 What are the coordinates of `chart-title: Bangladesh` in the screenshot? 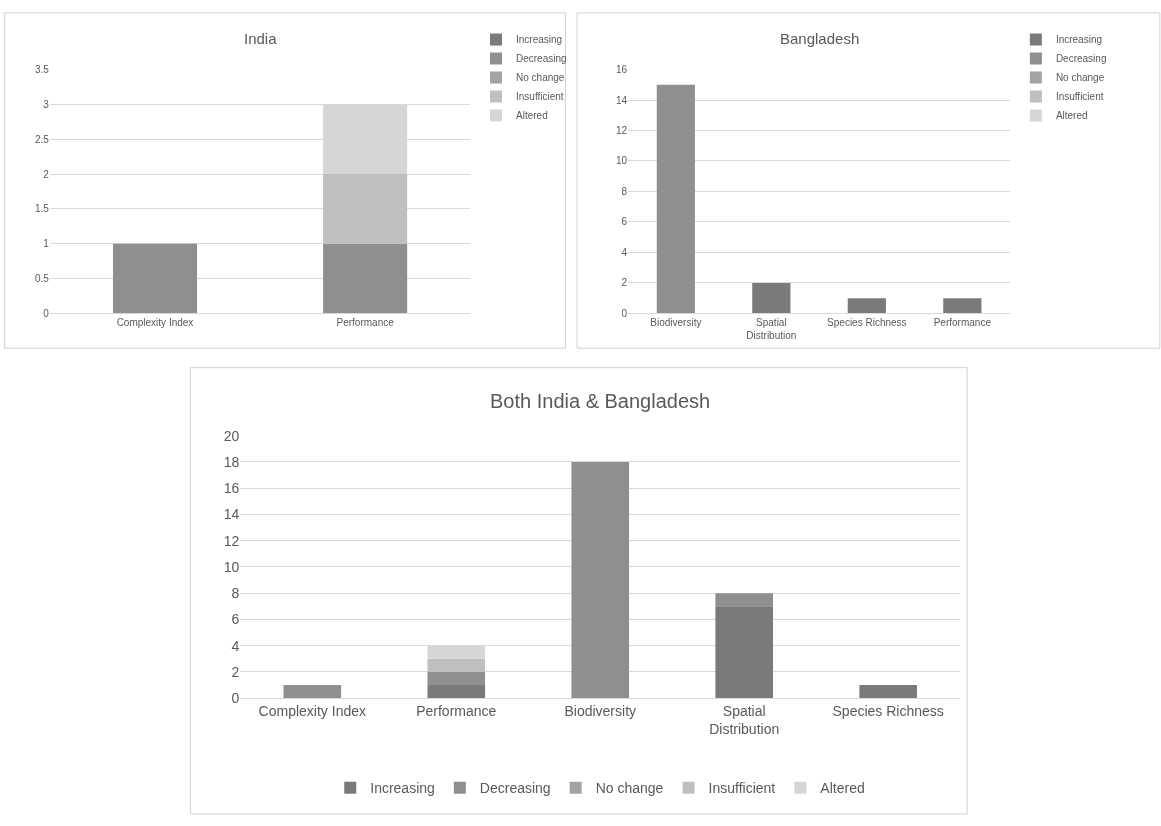 It's located at (820, 38).